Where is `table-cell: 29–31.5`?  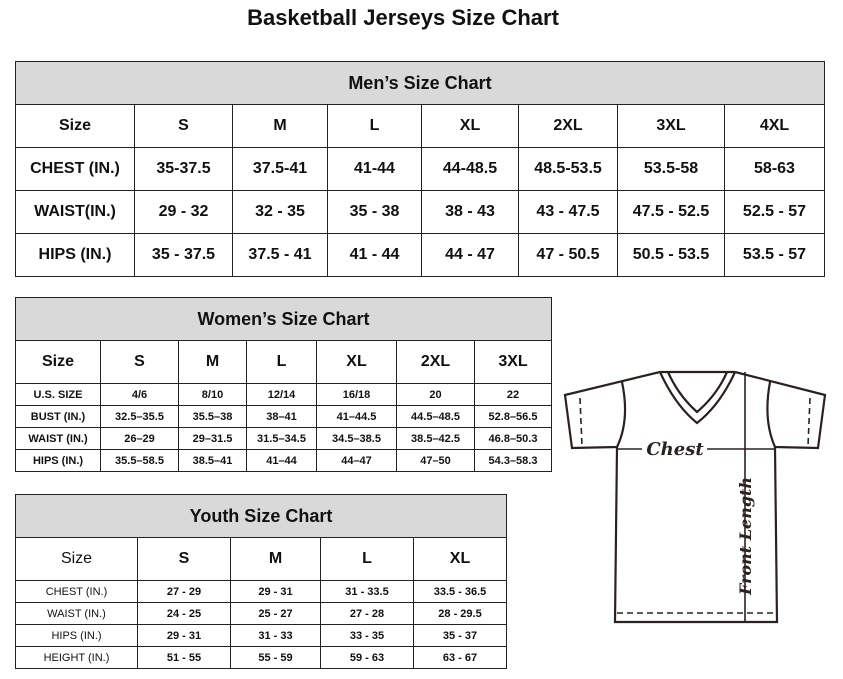
table-cell: 29–31.5 is located at coordinates (212, 438).